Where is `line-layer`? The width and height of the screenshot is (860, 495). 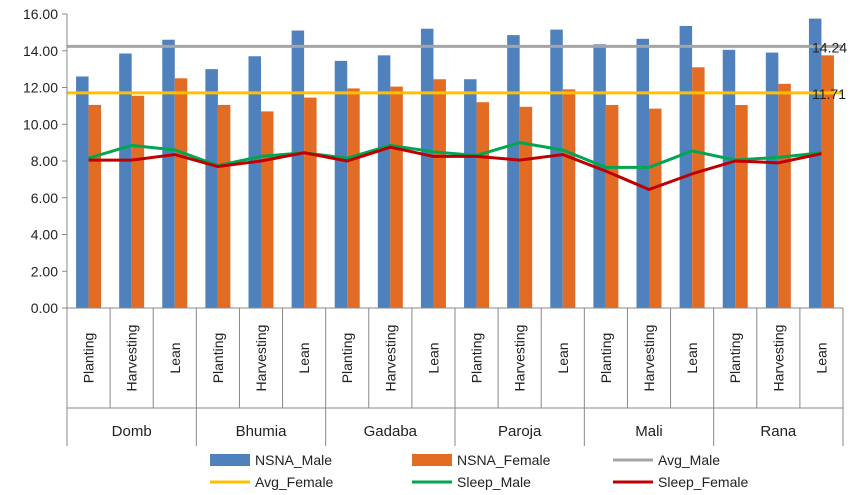 line-layer is located at coordinates (455, 166).